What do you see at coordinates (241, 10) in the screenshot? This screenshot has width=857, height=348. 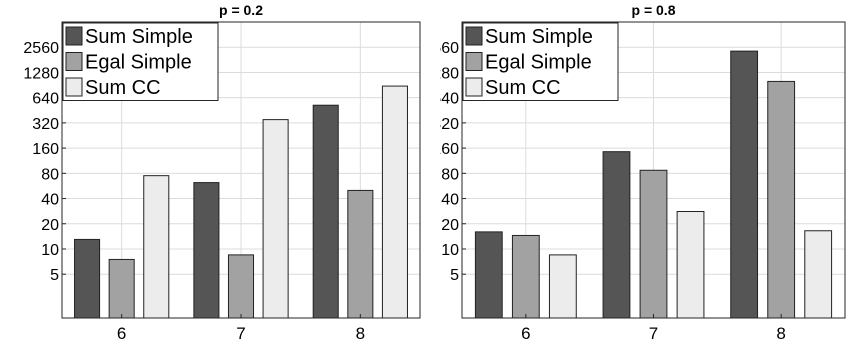 I see `chart-title: p = 0.2` at bounding box center [241, 10].